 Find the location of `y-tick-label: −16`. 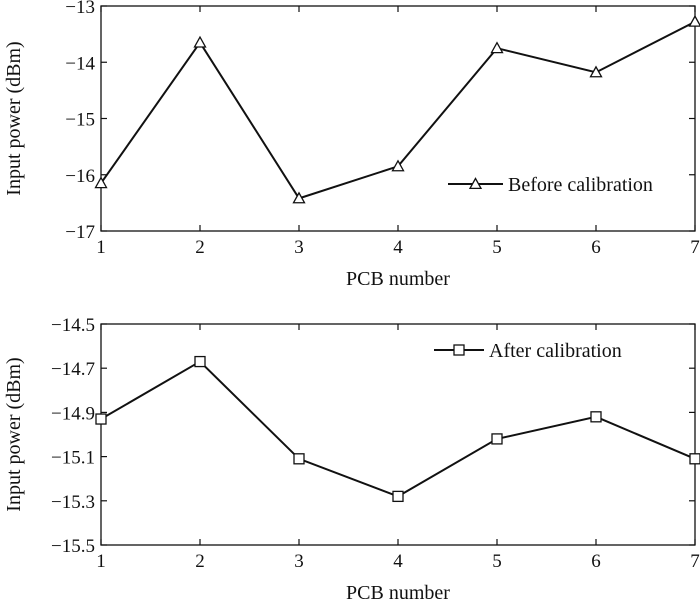

y-tick-label: −16 is located at coordinates (80, 176).